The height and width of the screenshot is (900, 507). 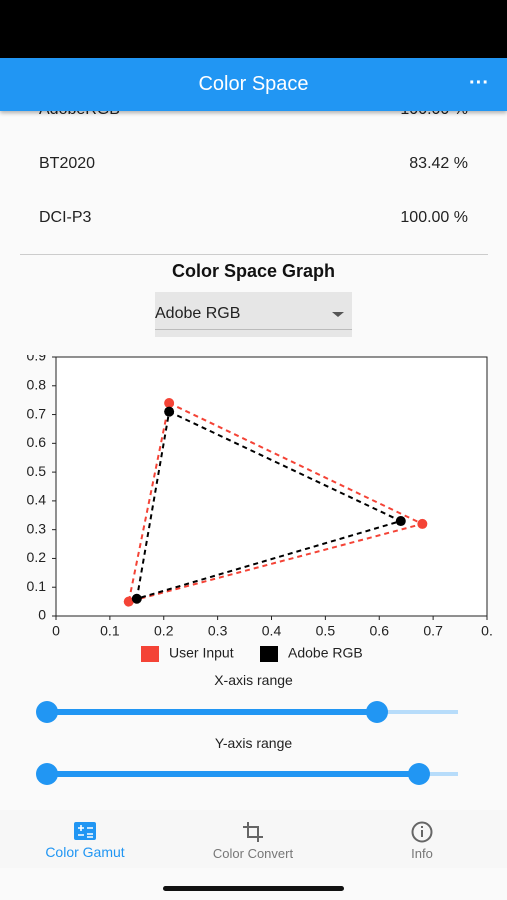 What do you see at coordinates (325, 653) in the screenshot?
I see `legend-label: Adobe RGB` at bounding box center [325, 653].